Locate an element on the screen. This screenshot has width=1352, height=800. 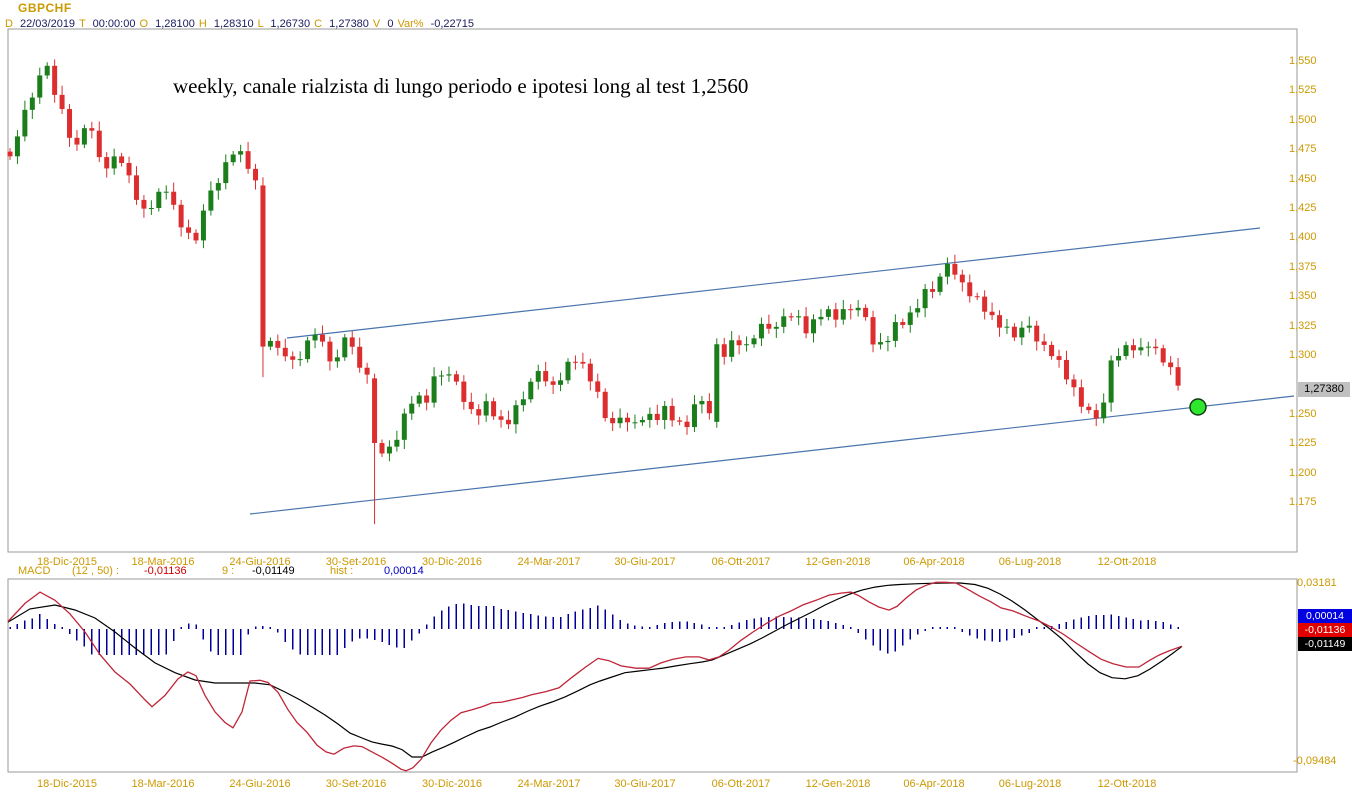
price-axis-label: 1,175 is located at coordinates (1303, 502).